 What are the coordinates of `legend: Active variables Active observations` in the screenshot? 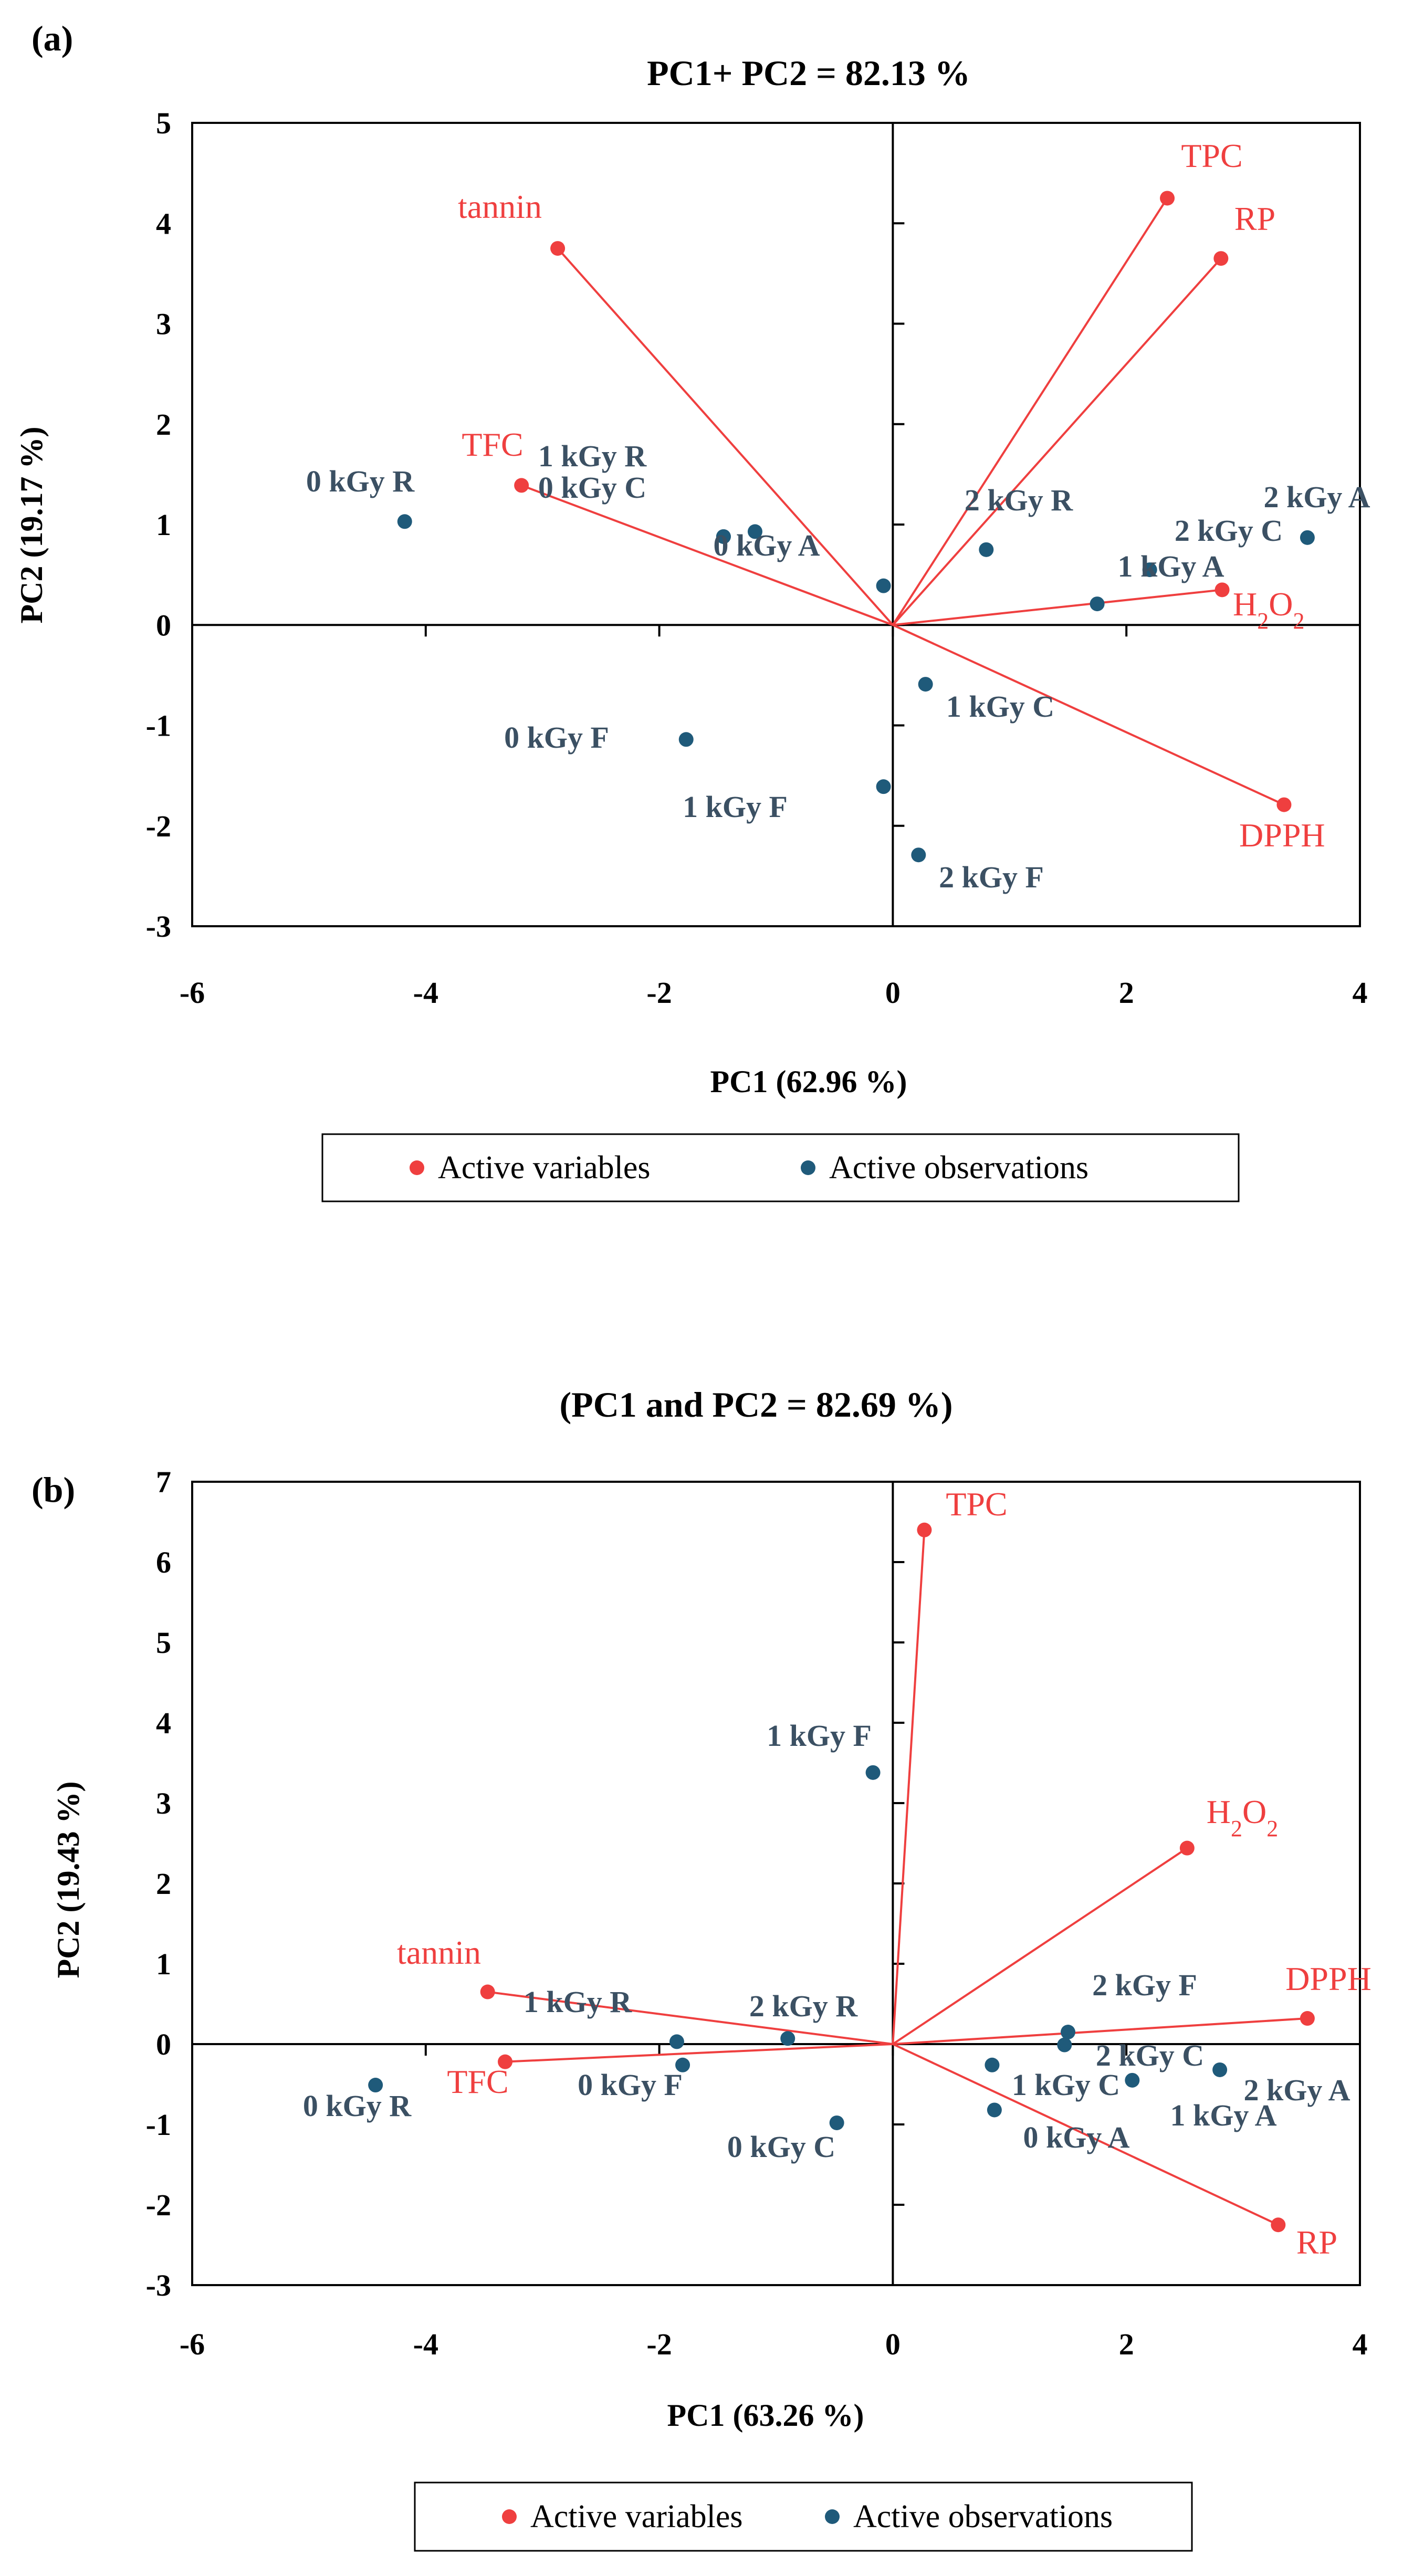 It's located at (780, 1167).